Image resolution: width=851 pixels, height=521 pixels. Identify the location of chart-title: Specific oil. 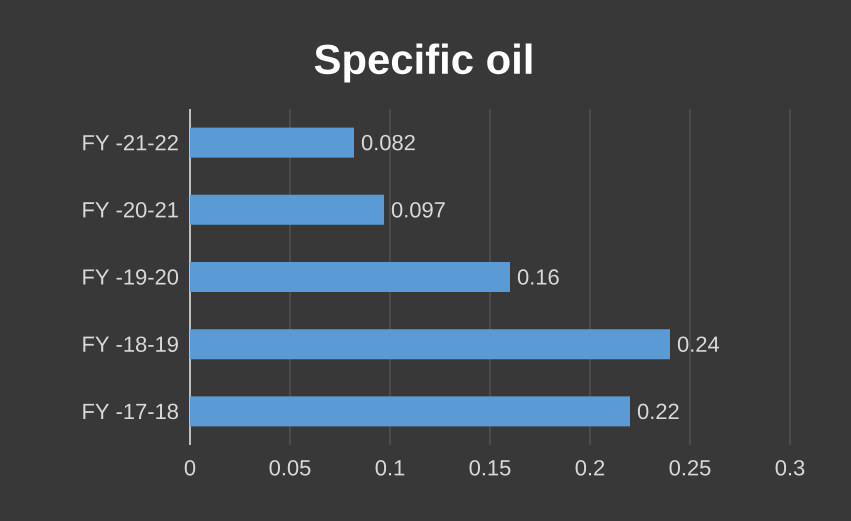
(423, 63).